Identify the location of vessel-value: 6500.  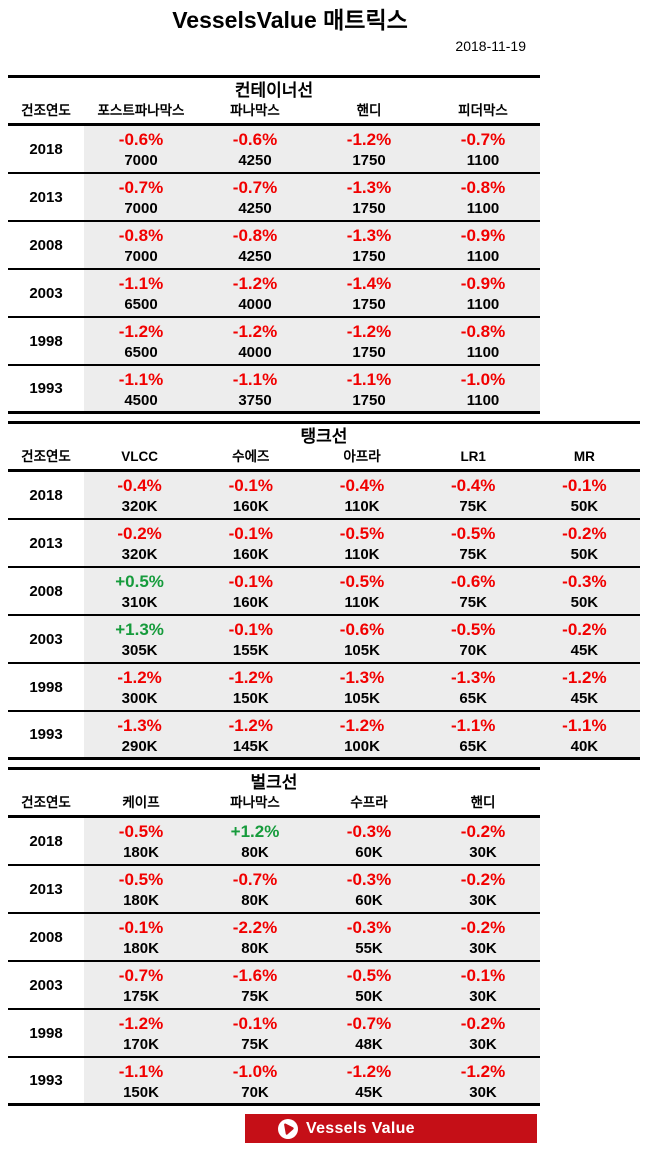
(141, 352).